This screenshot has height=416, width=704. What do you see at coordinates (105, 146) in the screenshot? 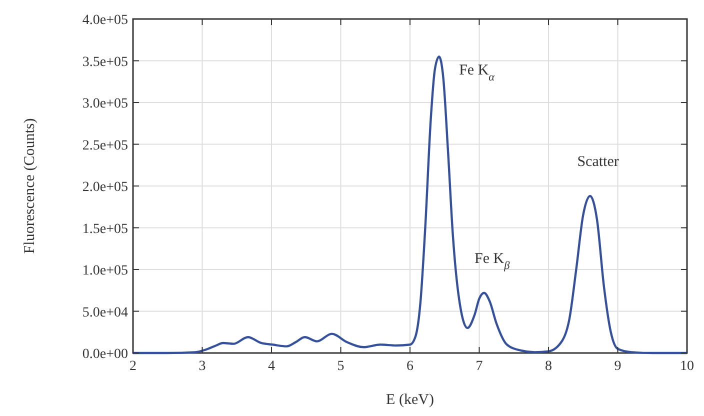
I see `y-tick-label: 2.5e+05` at bounding box center [105, 146].